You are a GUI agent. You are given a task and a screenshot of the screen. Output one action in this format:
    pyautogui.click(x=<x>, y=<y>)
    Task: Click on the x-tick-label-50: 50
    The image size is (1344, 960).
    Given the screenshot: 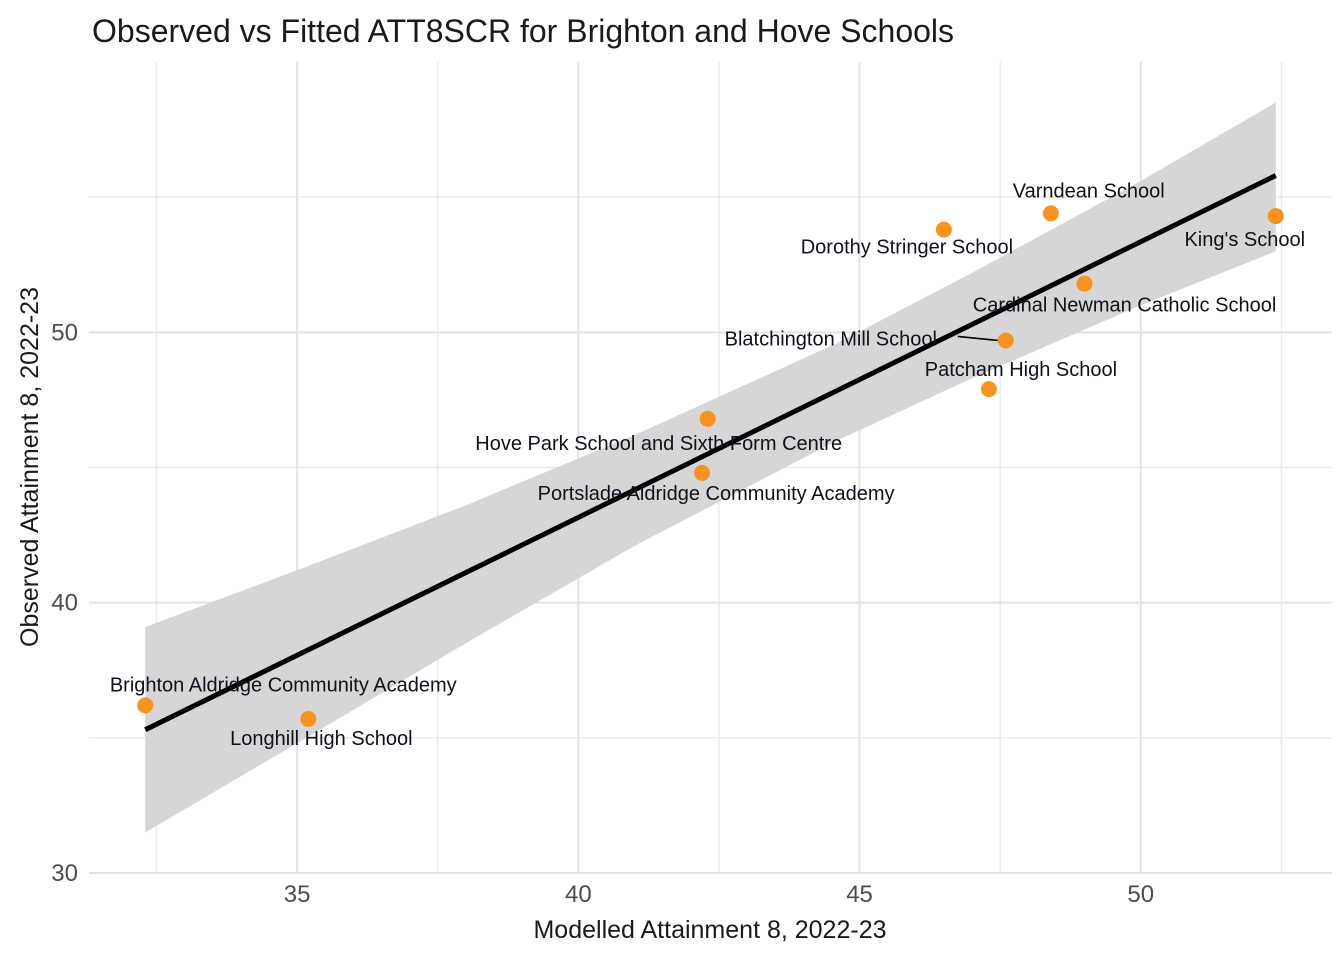 What is the action you would take?
    pyautogui.click(x=1140, y=894)
    